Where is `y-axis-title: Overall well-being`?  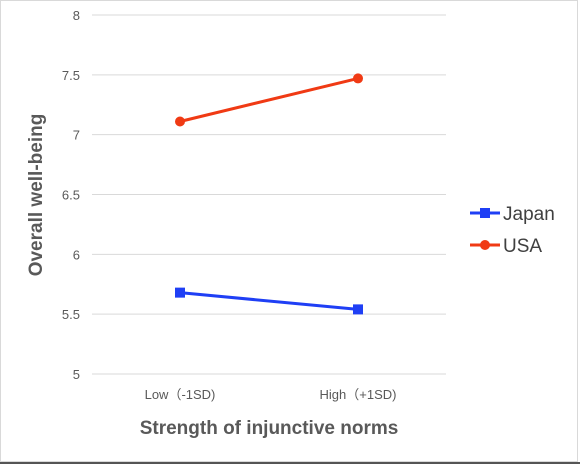
y-axis-title: Overall well-being is located at coordinates (36, 195).